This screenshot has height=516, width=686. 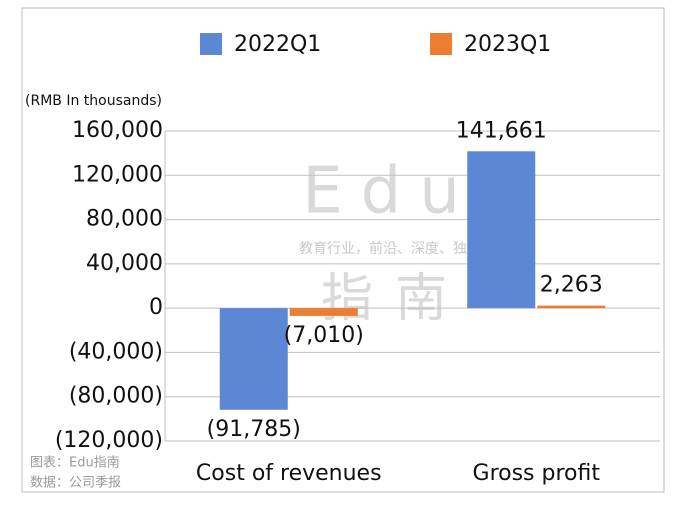 I want to click on unit-label: (RMB In thousands), so click(x=93, y=101).